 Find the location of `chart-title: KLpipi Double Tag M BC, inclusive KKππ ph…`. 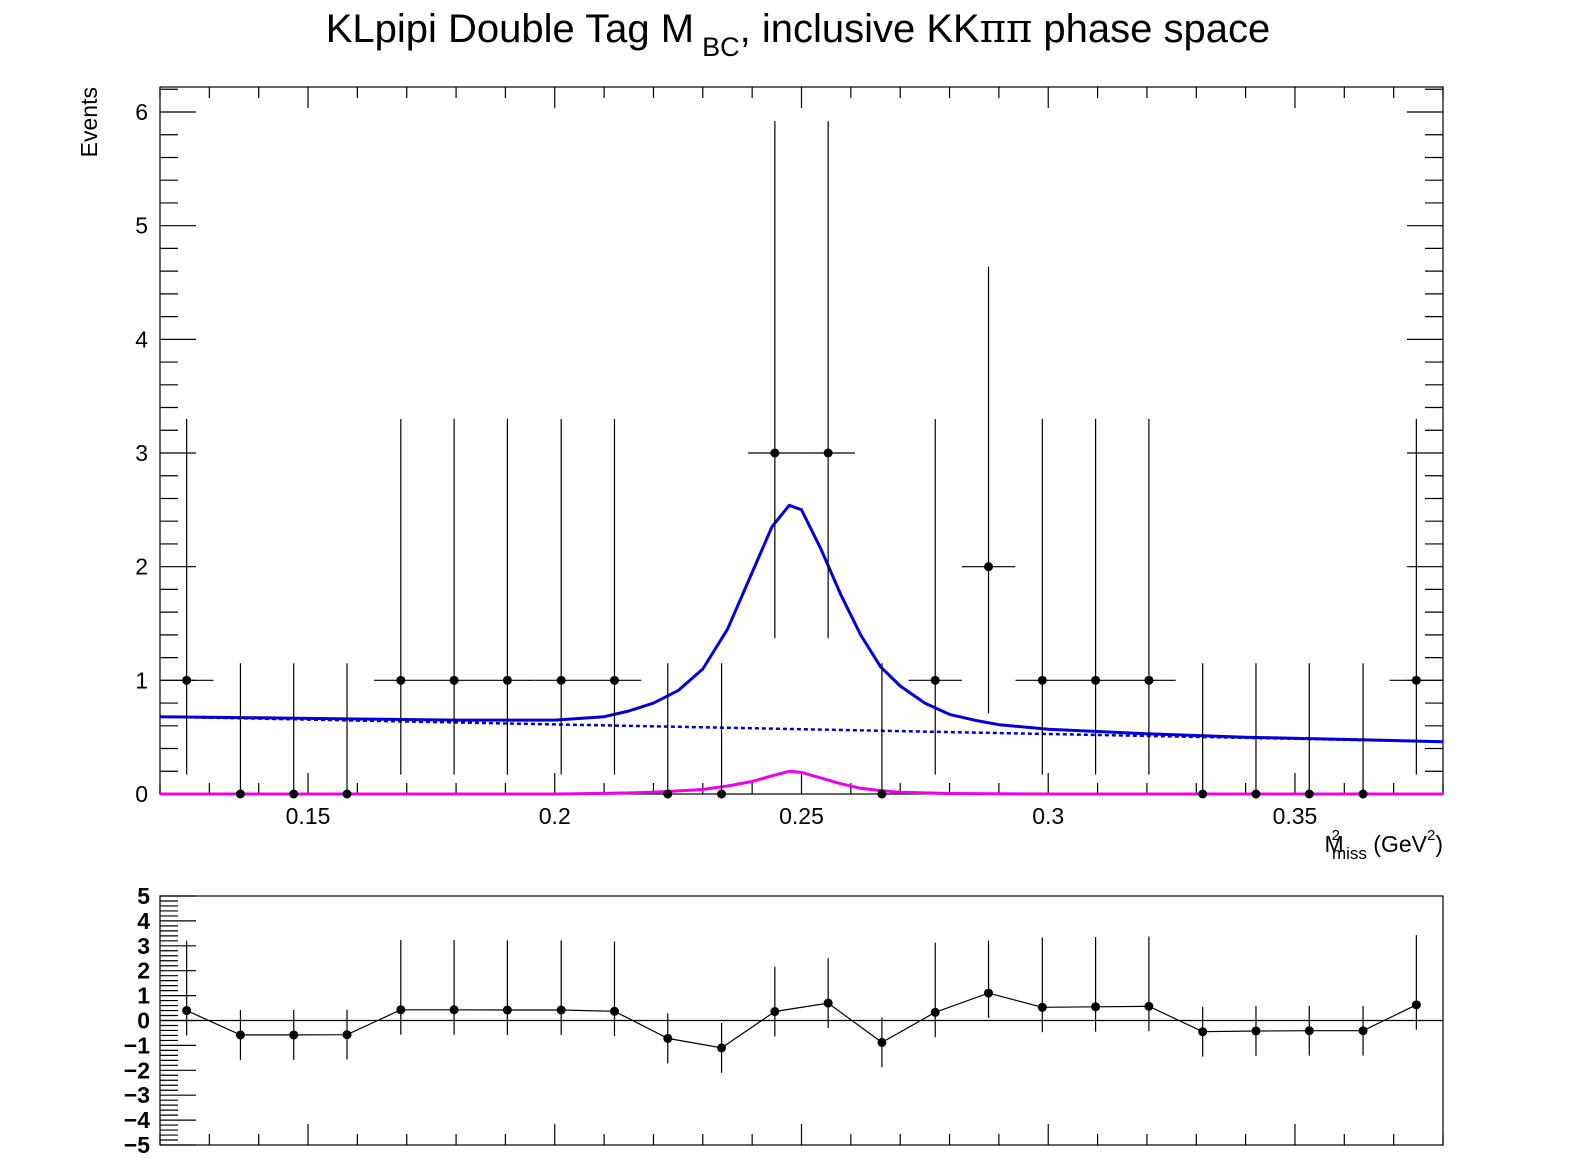

chart-title: KLpipi Double Tag M BC, inclusive KKππ ph… is located at coordinates (798, 34).